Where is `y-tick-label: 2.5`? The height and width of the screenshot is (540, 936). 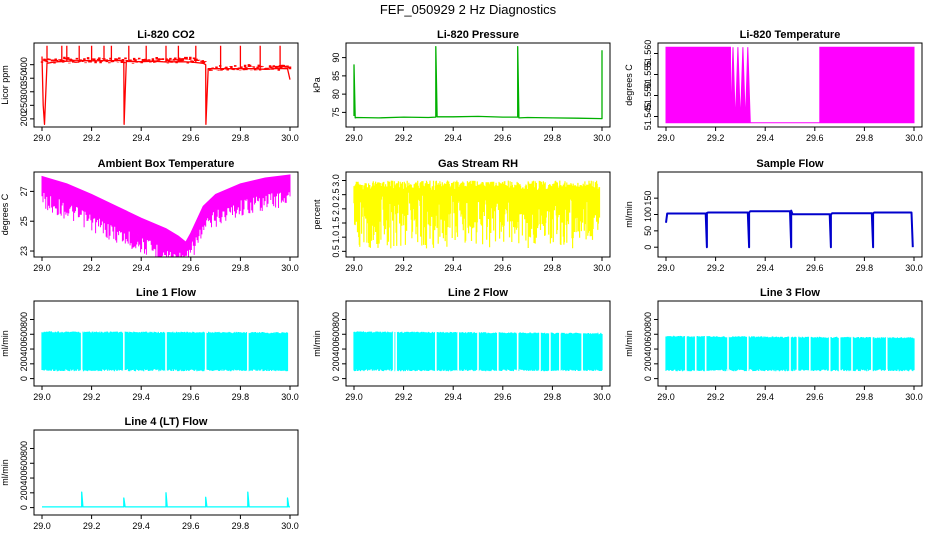 y-tick-label: 2.5 is located at coordinates (336, 194).